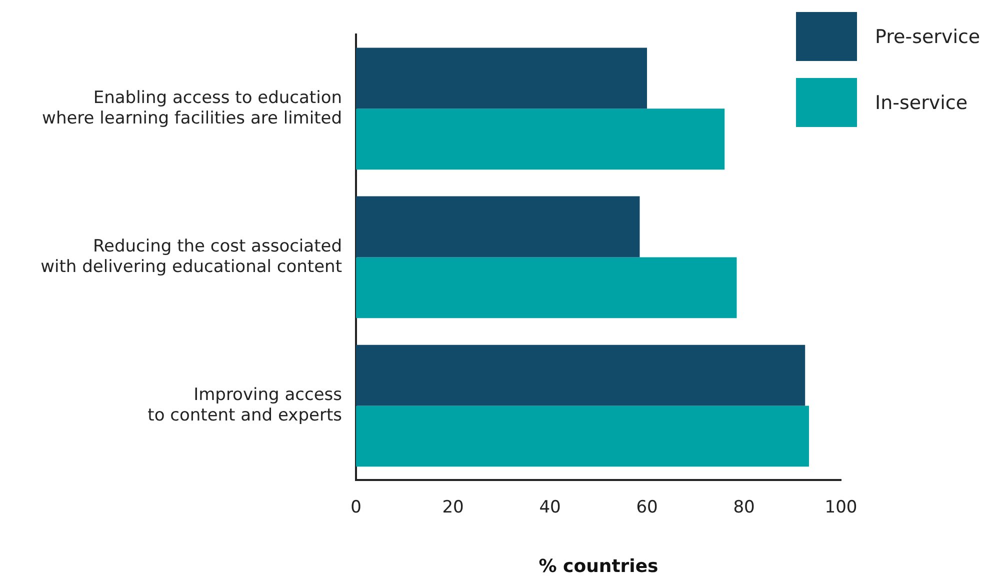  Describe the element at coordinates (647, 508) in the screenshot. I see `x-tick-label: 60` at that location.